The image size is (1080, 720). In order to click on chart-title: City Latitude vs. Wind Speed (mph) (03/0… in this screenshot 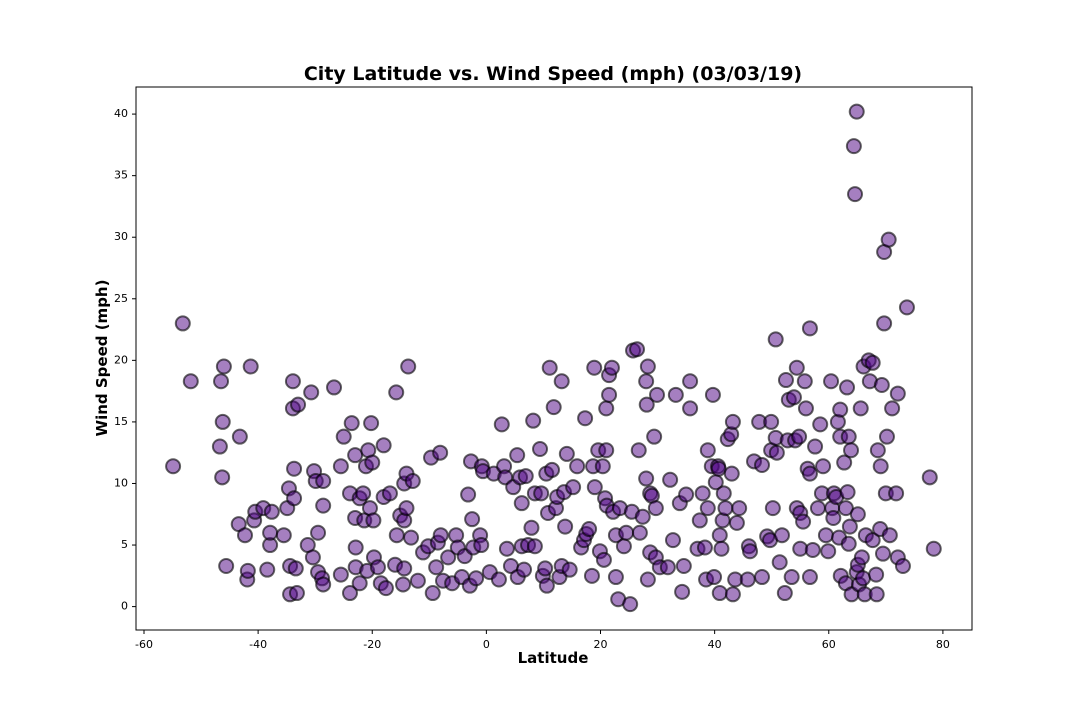, I will do `click(553, 74)`.